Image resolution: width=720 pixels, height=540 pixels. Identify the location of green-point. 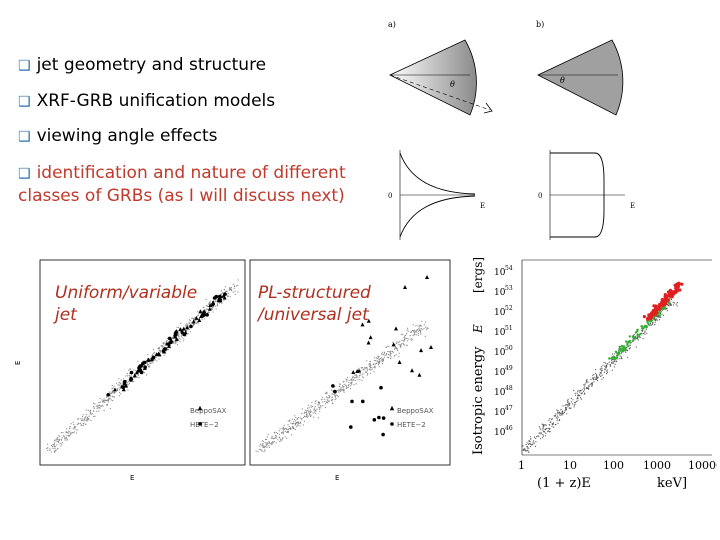
(617, 354).